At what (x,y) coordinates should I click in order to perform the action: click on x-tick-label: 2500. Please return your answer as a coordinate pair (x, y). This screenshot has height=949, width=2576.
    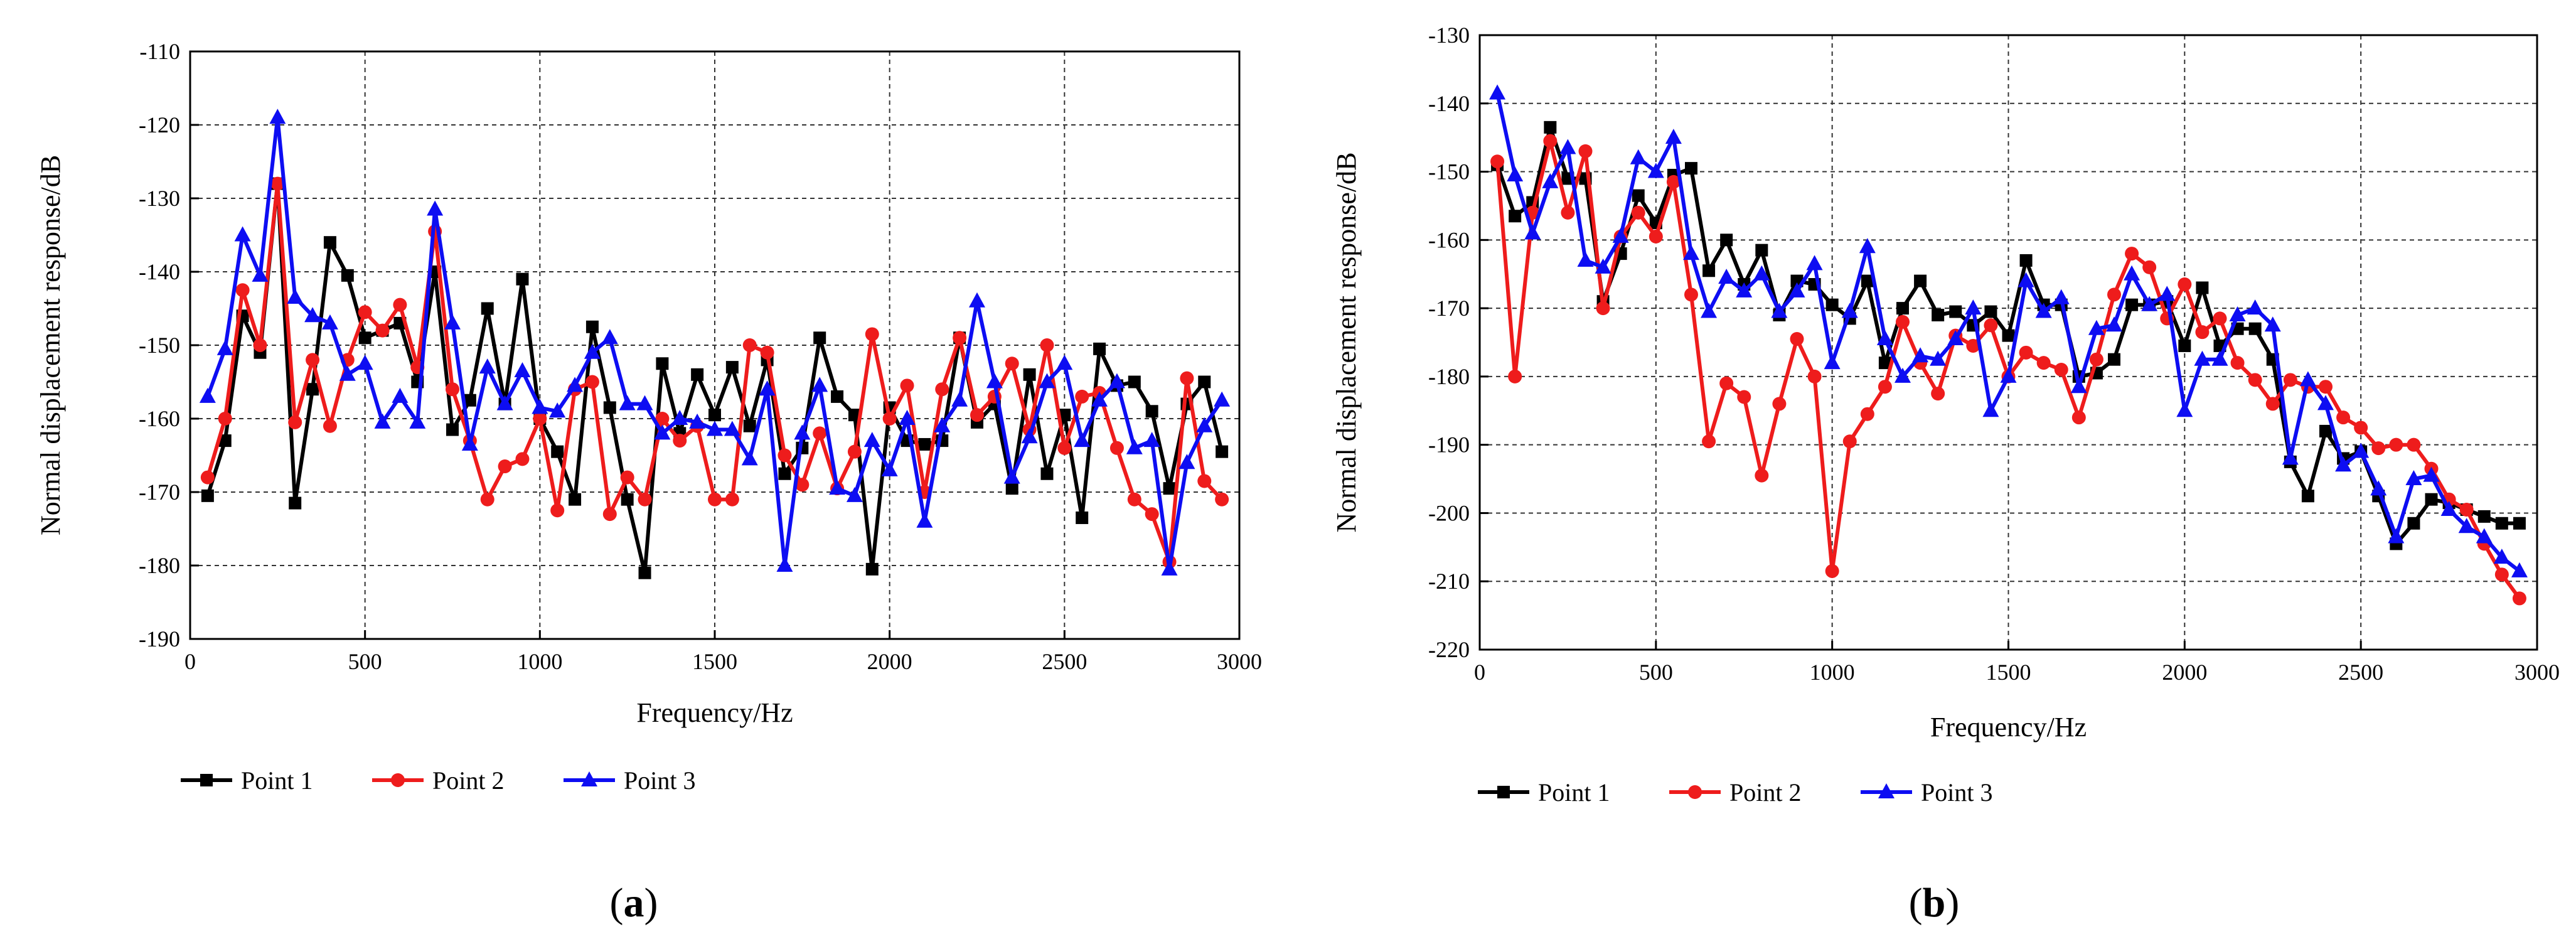
    Looking at the image, I should click on (2360, 673).